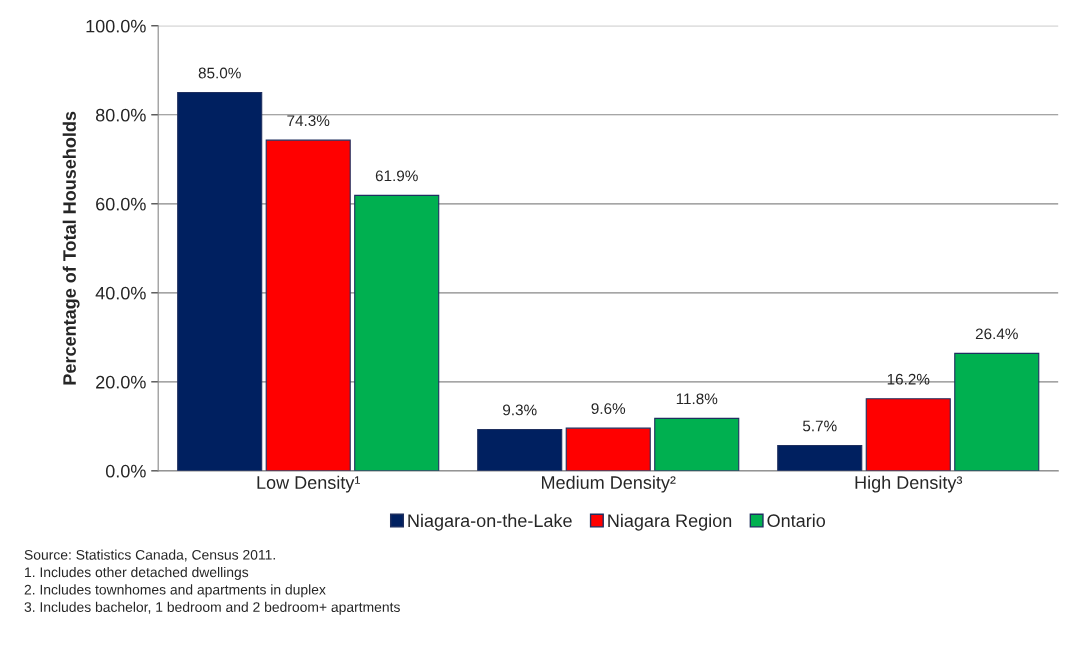 Image resolution: width=1091 pixels, height=645 pixels. I want to click on y-axis-title: Percentage of Total Households, so click(71, 248).